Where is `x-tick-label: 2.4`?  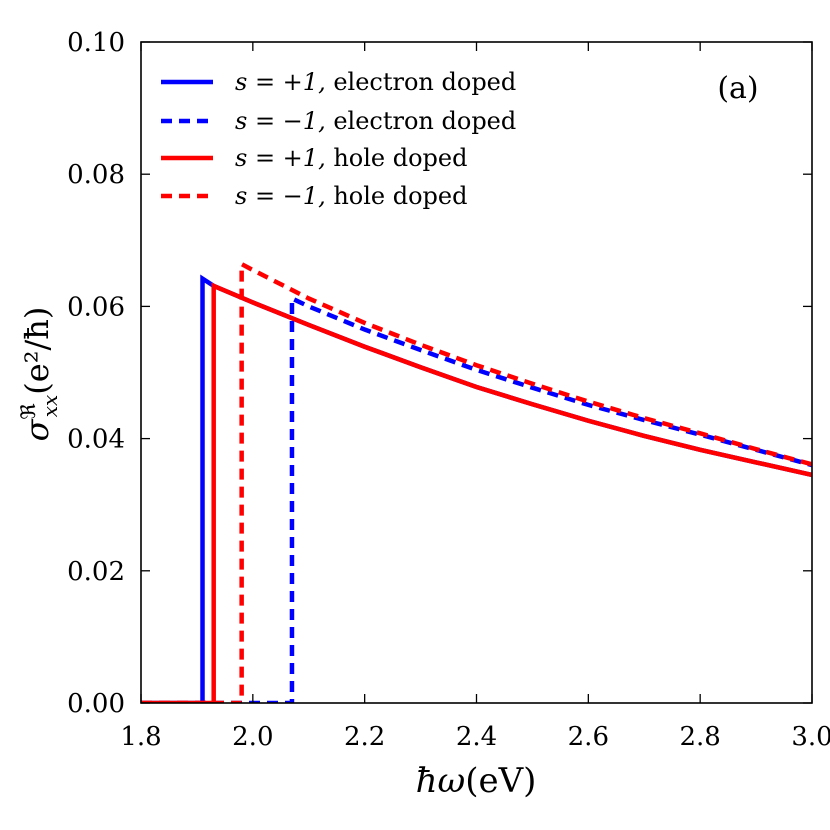 x-tick-label: 2.4 is located at coordinates (476, 737).